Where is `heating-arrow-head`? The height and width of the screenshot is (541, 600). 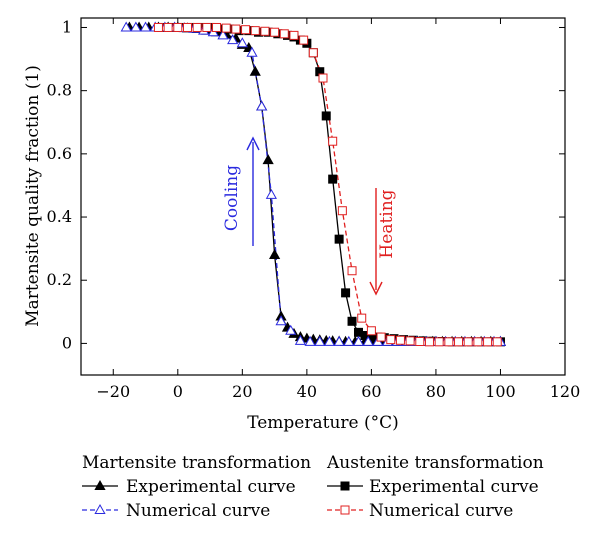 heating-arrow-head is located at coordinates (376, 288).